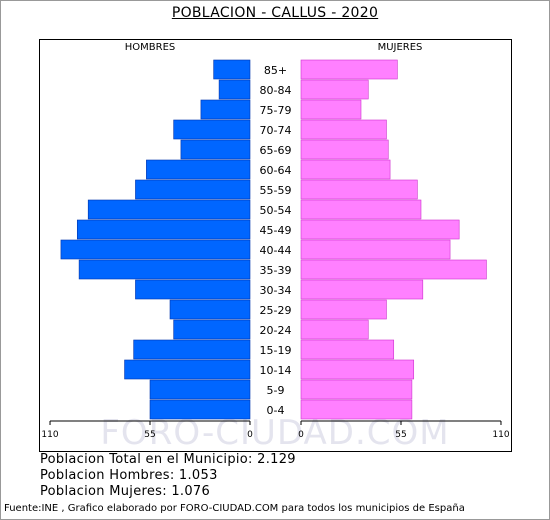 This screenshot has width=550, height=520. What do you see at coordinates (276, 330) in the screenshot?
I see `age-label: 20-24` at bounding box center [276, 330].